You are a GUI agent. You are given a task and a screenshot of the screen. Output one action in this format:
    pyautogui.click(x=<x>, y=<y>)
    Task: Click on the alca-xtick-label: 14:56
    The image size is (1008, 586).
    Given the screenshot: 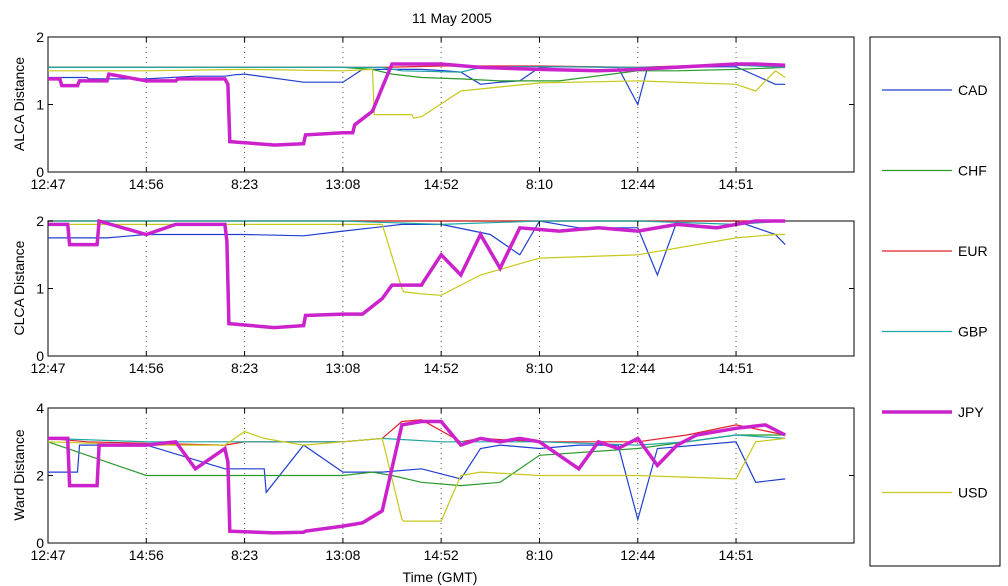 What is the action you would take?
    pyautogui.click(x=146, y=184)
    